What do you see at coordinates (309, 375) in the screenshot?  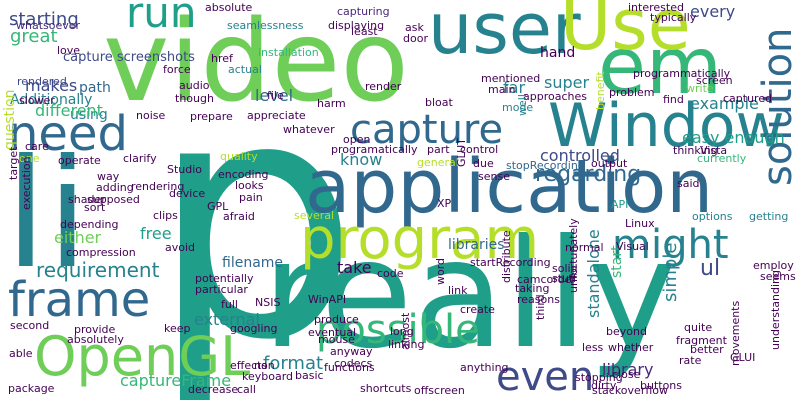 I see `cloud-word: basic` at bounding box center [309, 375].